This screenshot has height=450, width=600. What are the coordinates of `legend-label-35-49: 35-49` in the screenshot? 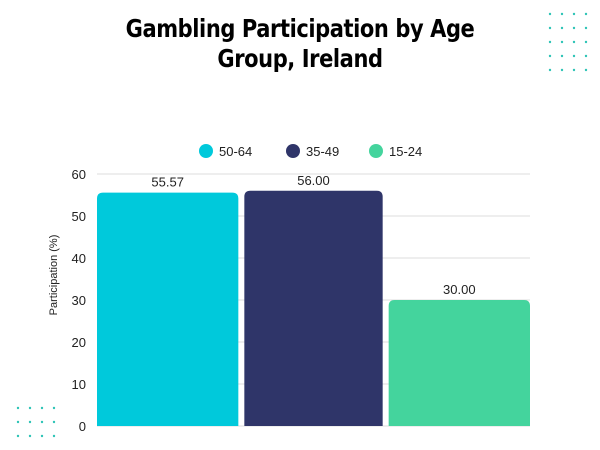 It's located at (322, 151).